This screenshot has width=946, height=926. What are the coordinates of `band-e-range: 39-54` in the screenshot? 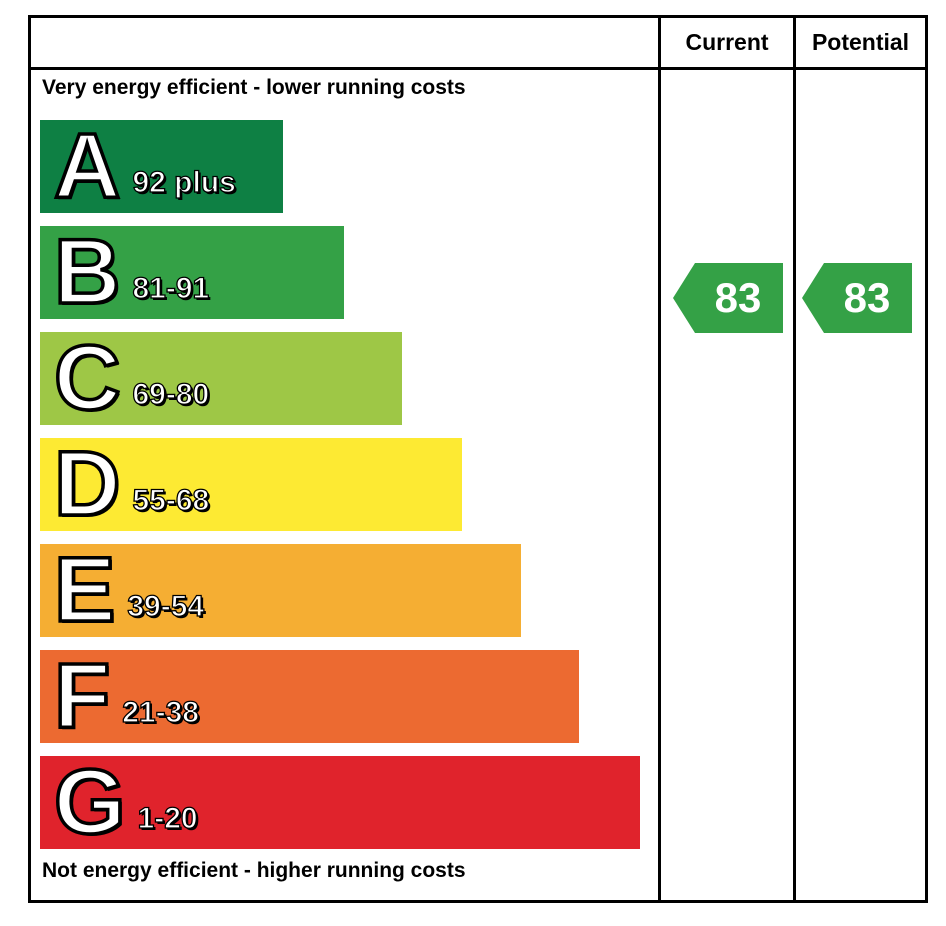 It's located at (166, 606).